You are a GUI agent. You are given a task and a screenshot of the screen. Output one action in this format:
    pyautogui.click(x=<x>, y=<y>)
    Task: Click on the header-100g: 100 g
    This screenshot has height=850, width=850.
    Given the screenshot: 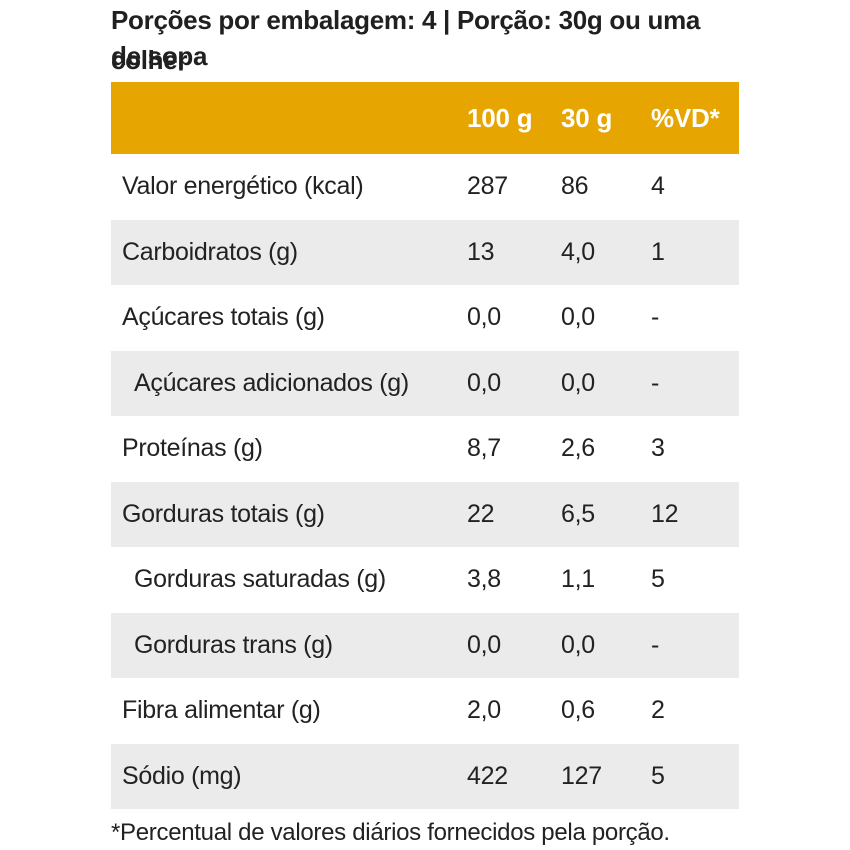 What is the action you would take?
    pyautogui.click(x=500, y=118)
    